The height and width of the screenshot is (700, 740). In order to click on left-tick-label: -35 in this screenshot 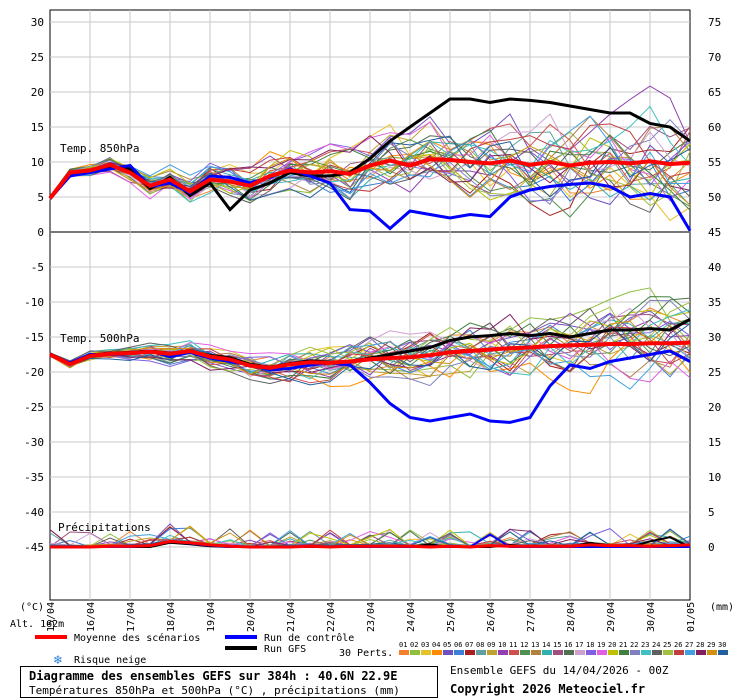, I will do `click(34, 477)`.